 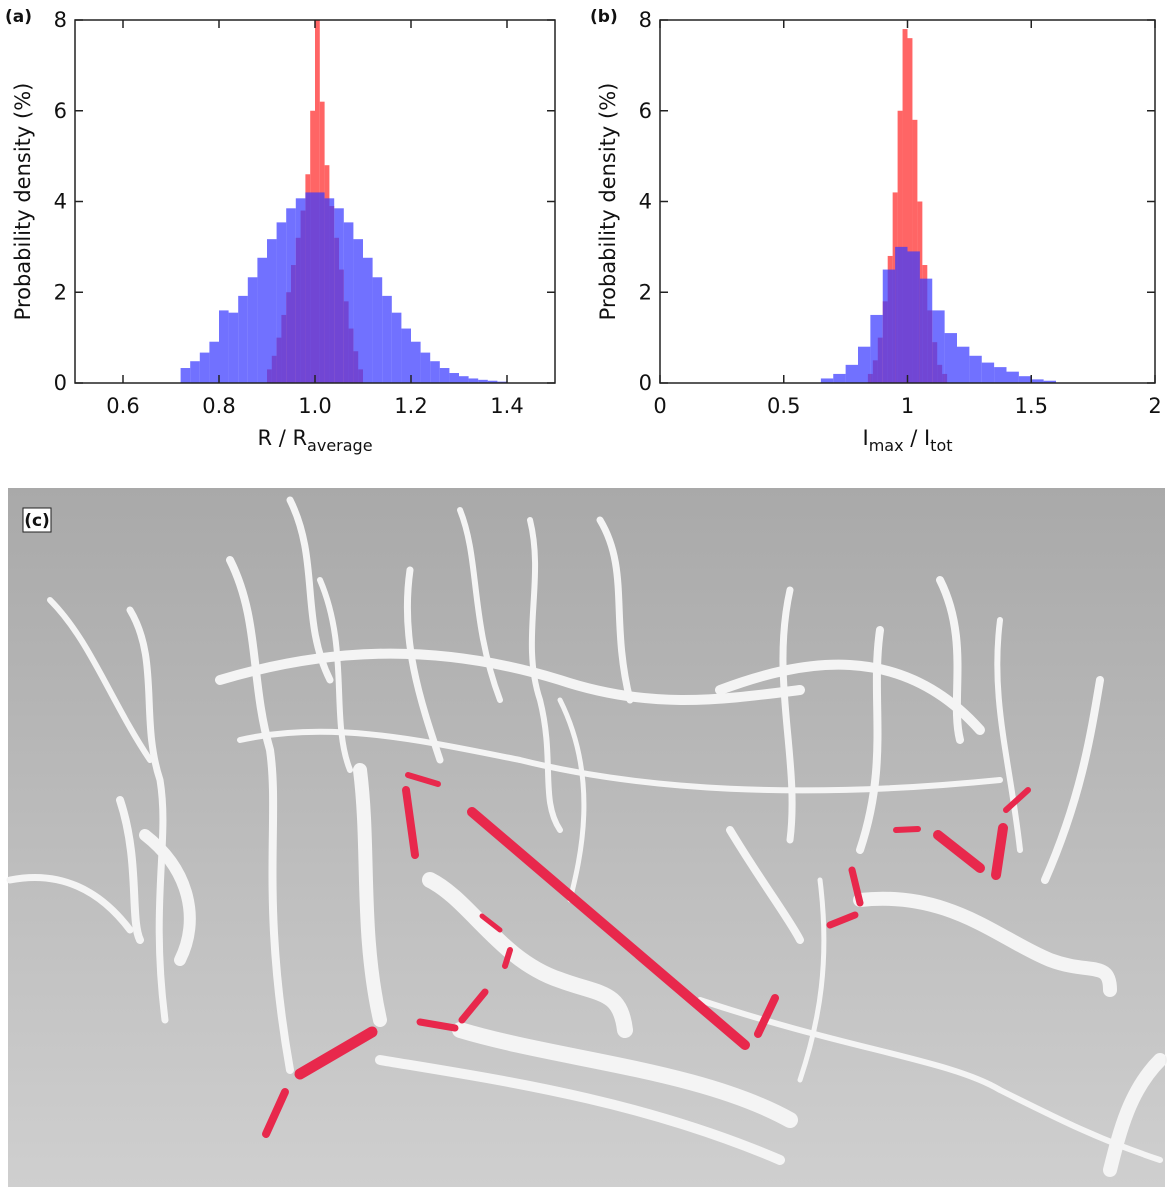 I want to click on x-axis-label-part: tot, so click(x=941, y=445).